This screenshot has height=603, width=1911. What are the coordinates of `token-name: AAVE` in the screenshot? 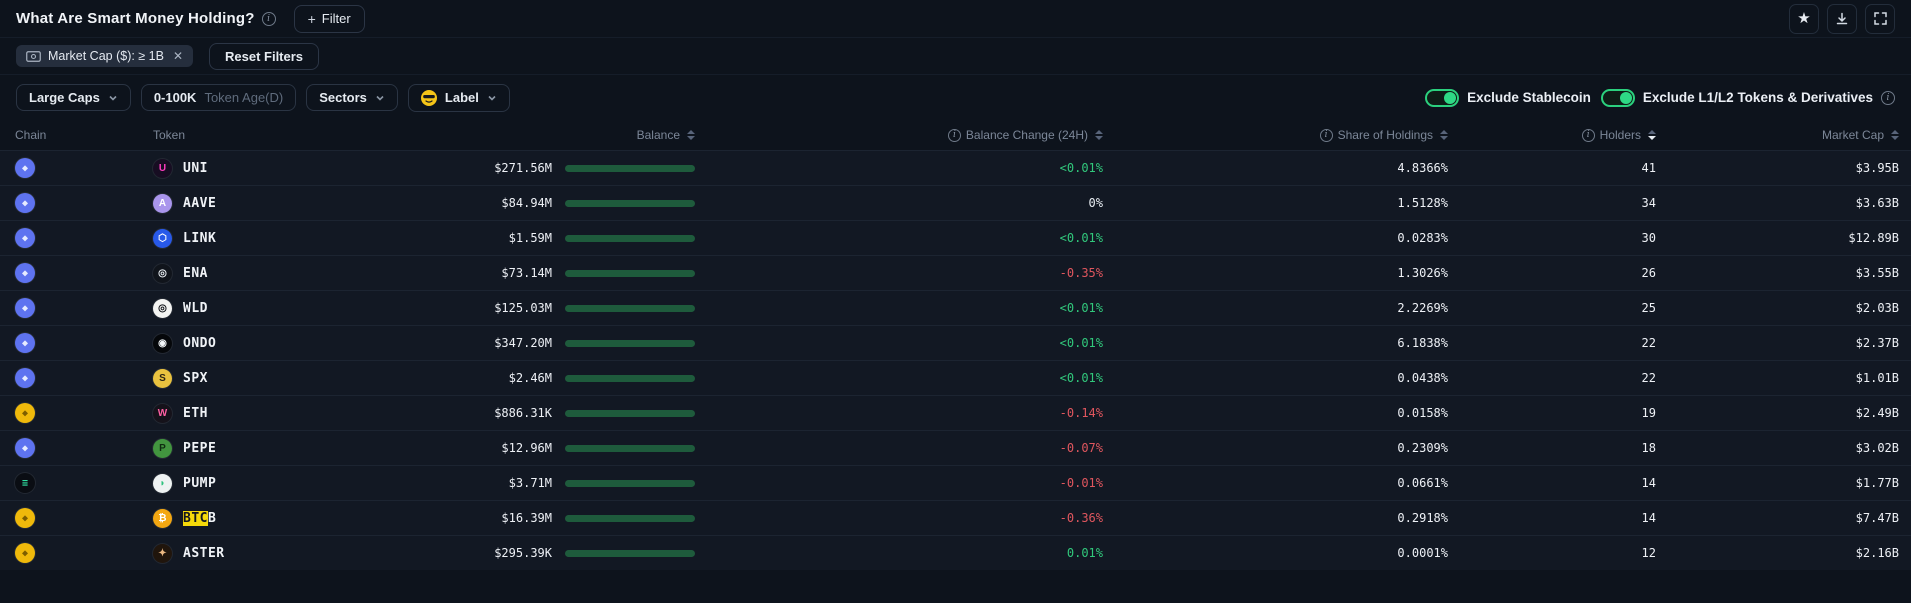 It's located at (200, 203).